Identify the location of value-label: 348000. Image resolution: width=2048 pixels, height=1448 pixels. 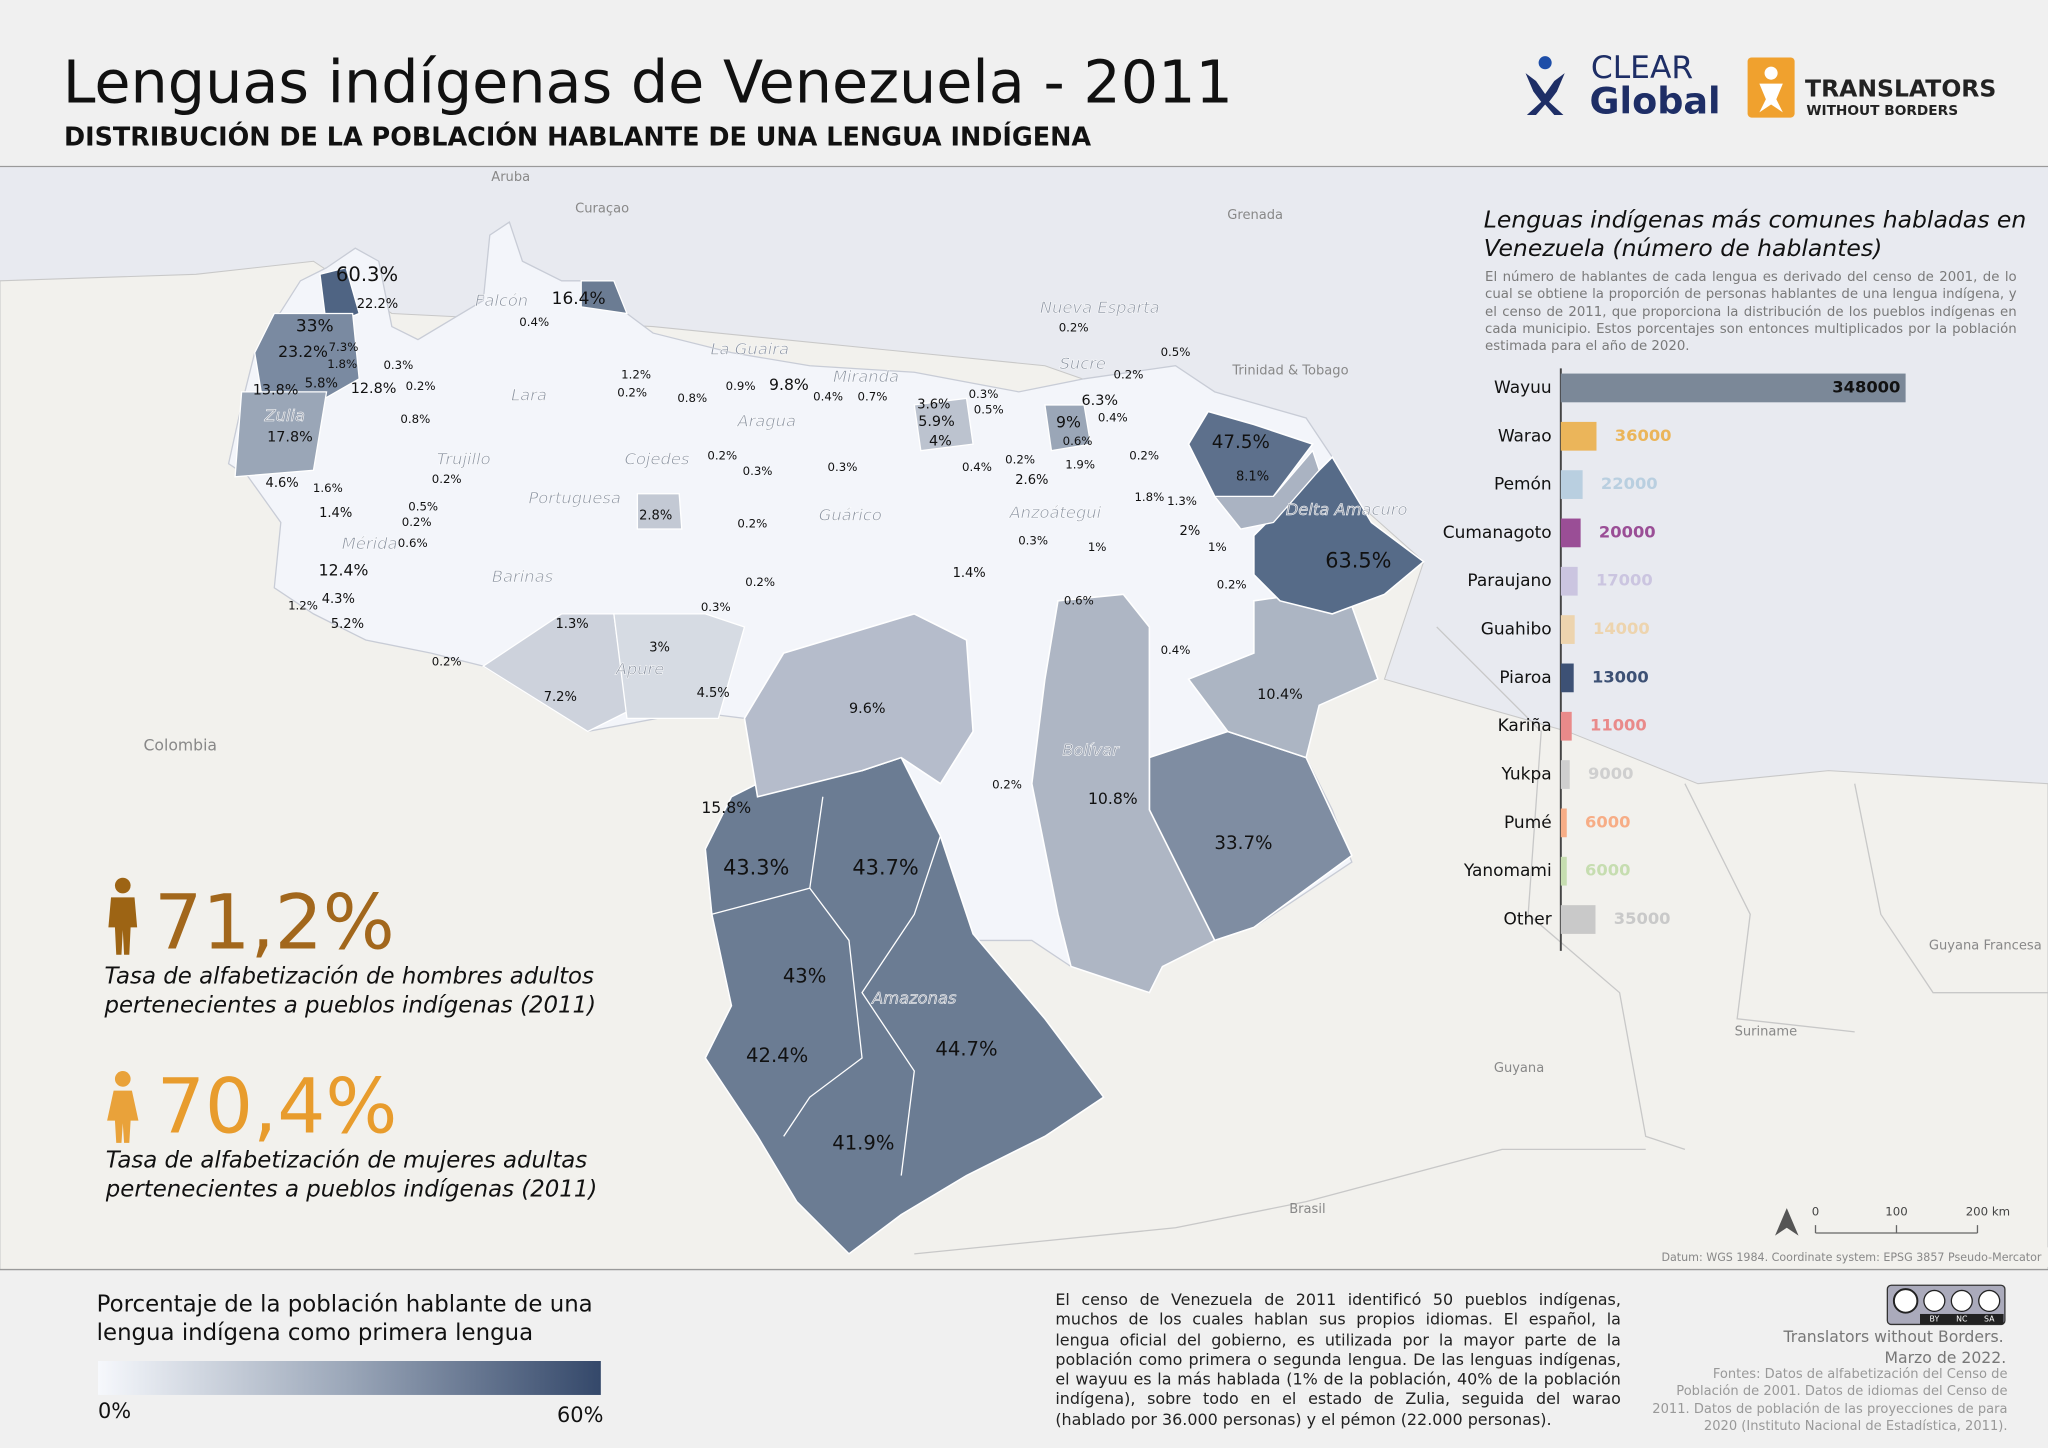
(1866, 386).